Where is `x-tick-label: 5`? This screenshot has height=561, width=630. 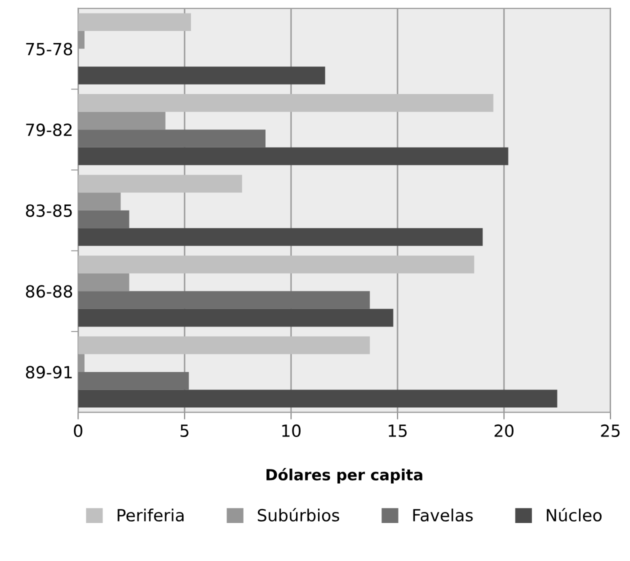 x-tick-label: 5 is located at coordinates (184, 431).